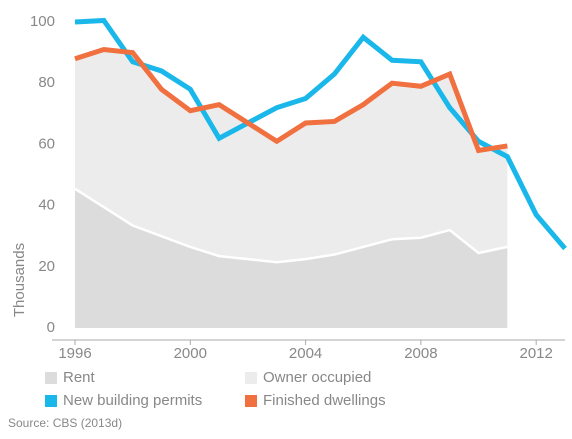  Describe the element at coordinates (46, 82) in the screenshot. I see `y-tick-label: 80` at that location.